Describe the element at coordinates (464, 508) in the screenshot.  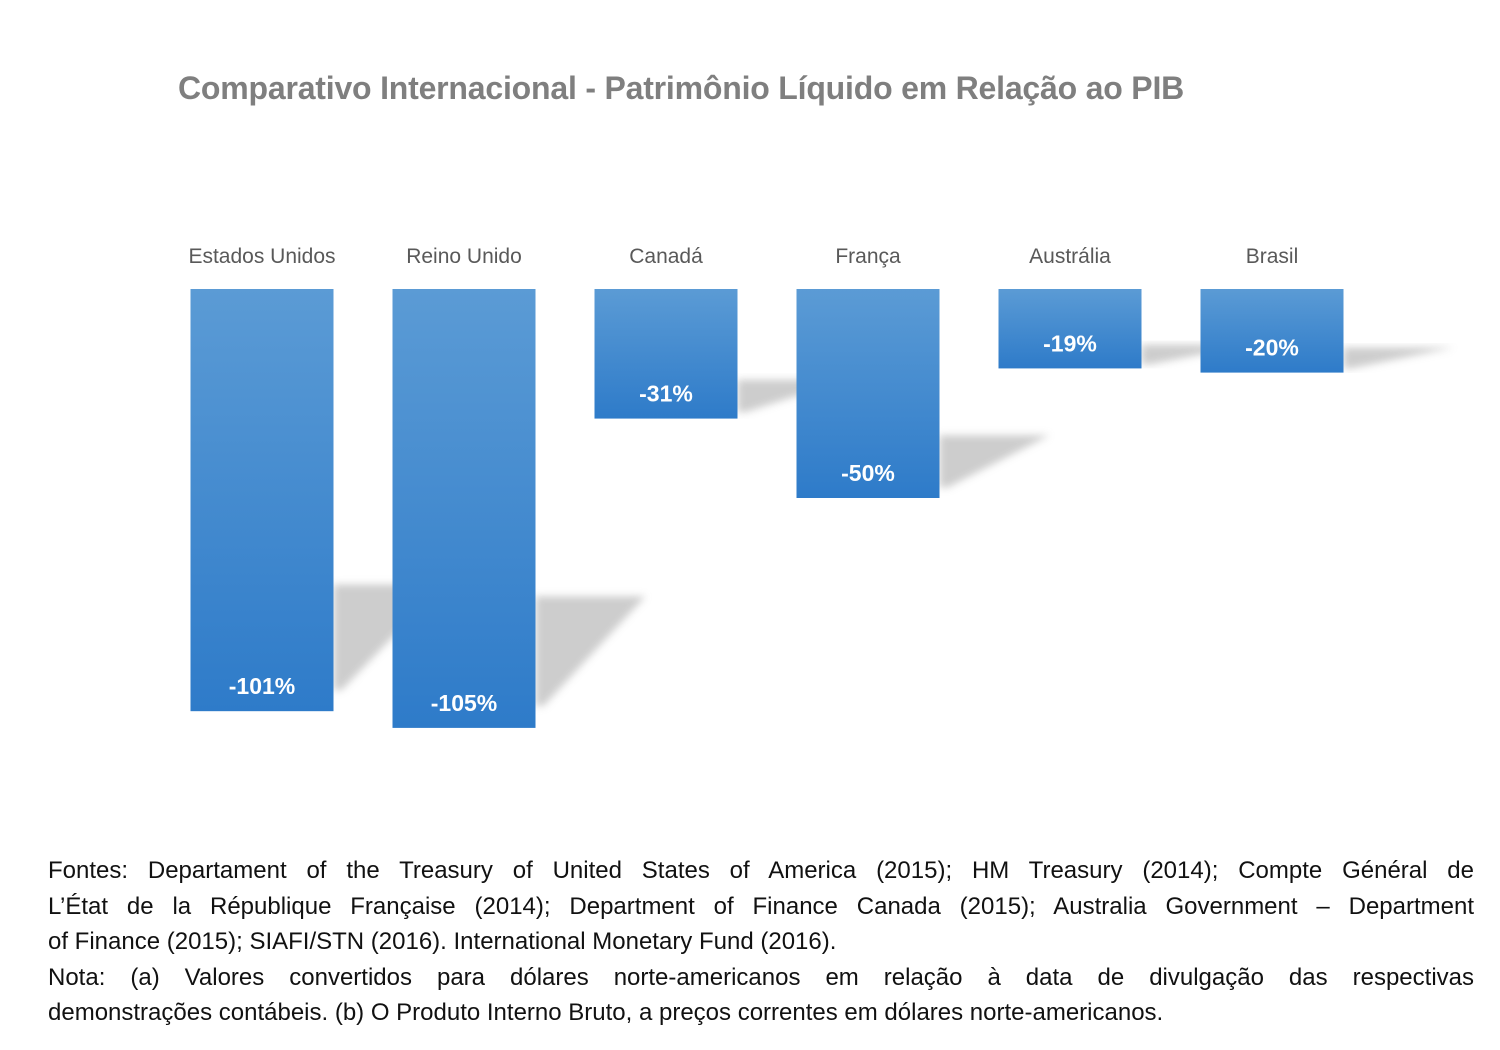
I see `bar-reino-unido` at that location.